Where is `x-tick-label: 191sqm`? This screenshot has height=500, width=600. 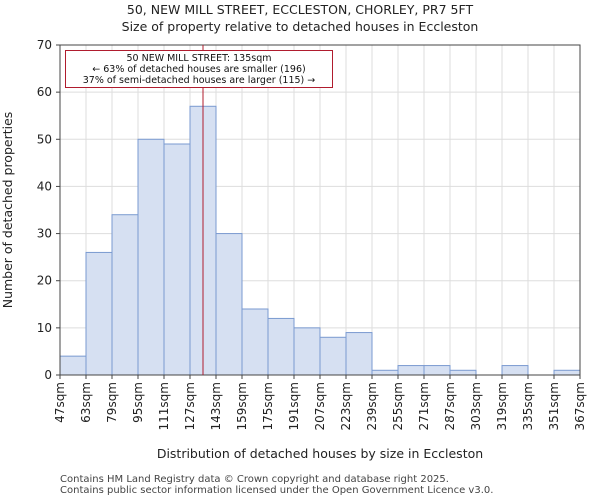 x-tick-label: 191sqm is located at coordinates (294, 406).